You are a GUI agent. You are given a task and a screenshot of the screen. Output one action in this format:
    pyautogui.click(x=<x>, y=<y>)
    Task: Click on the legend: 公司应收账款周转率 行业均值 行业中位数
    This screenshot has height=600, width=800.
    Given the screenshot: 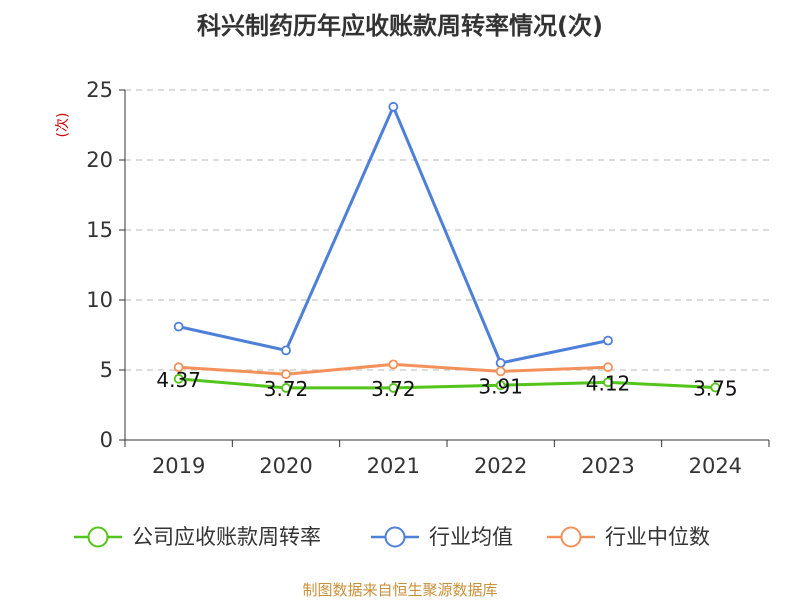 What is the action you would take?
    pyautogui.click(x=392, y=537)
    